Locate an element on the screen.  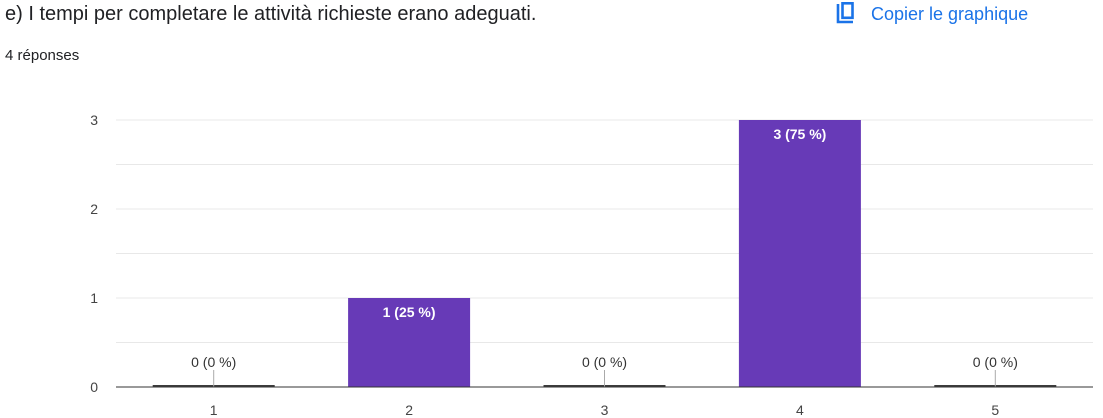
copy-chart-label: Copier le graphique is located at coordinates (950, 13).